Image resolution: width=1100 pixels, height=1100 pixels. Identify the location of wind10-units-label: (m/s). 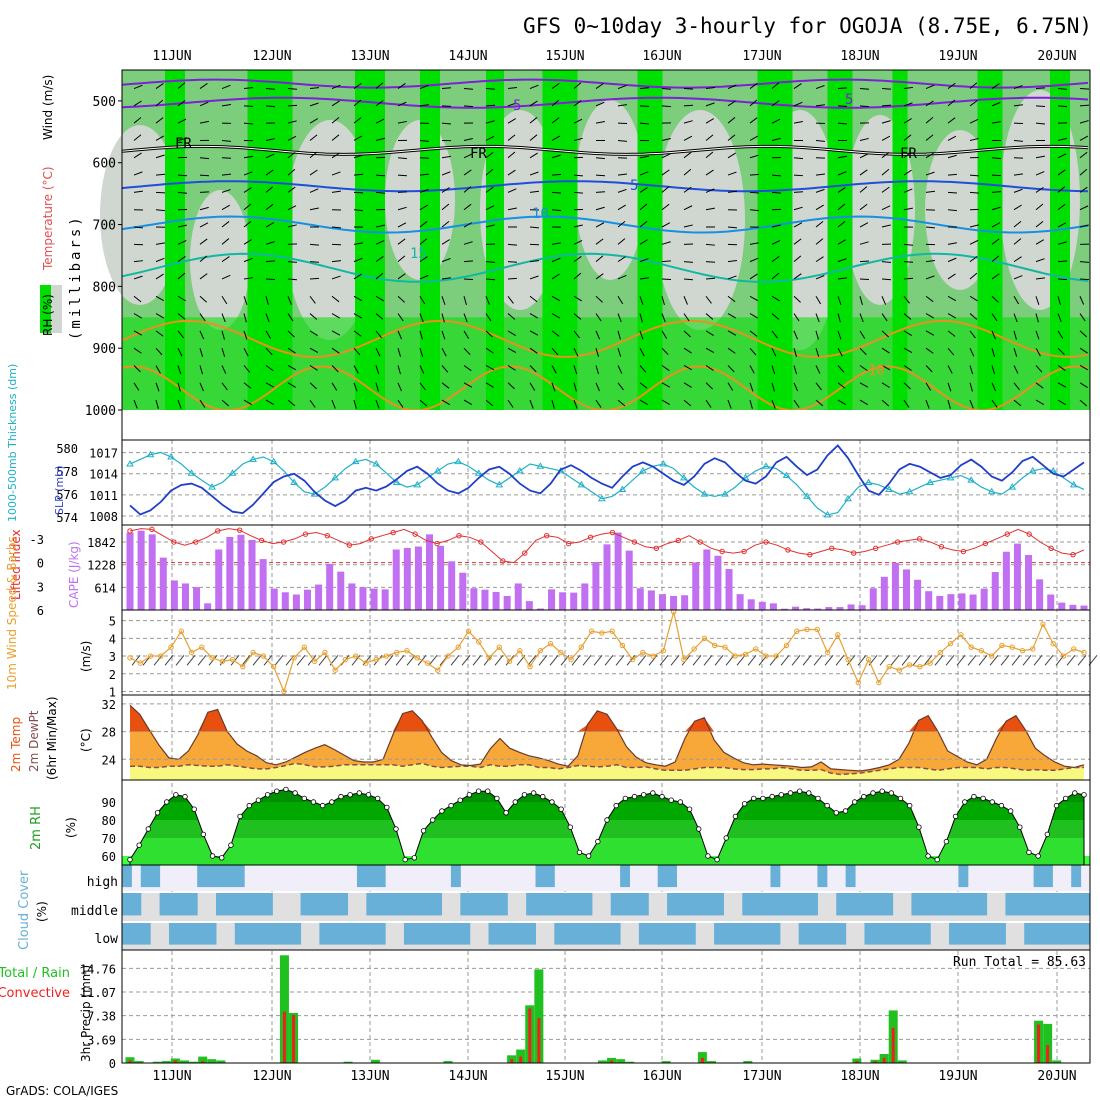
(86, 656).